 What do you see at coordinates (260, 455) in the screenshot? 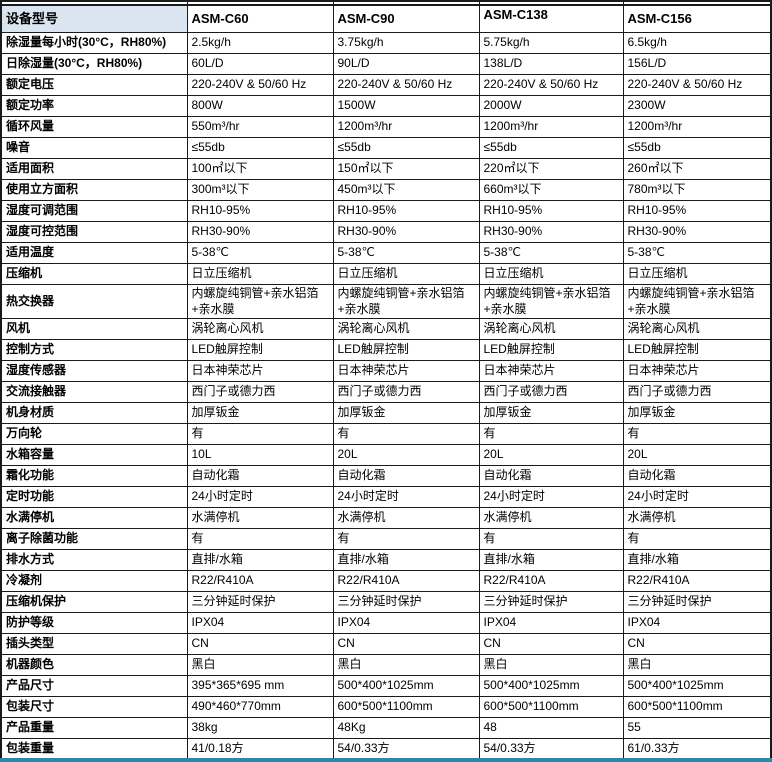
I see `cell: 10L` at bounding box center [260, 455].